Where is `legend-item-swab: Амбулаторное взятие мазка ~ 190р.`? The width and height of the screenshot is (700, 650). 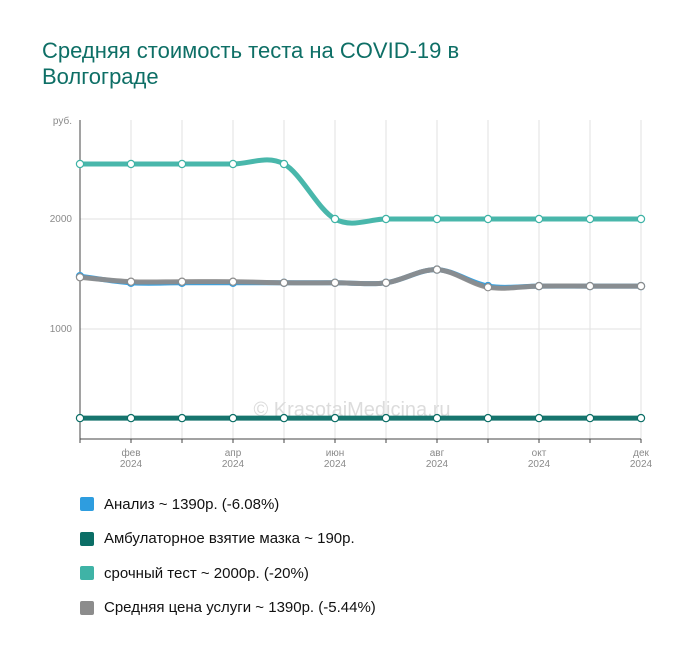 legend-item-swab: Амбулаторное взятие мазка ~ 190р. is located at coordinates (380, 539).